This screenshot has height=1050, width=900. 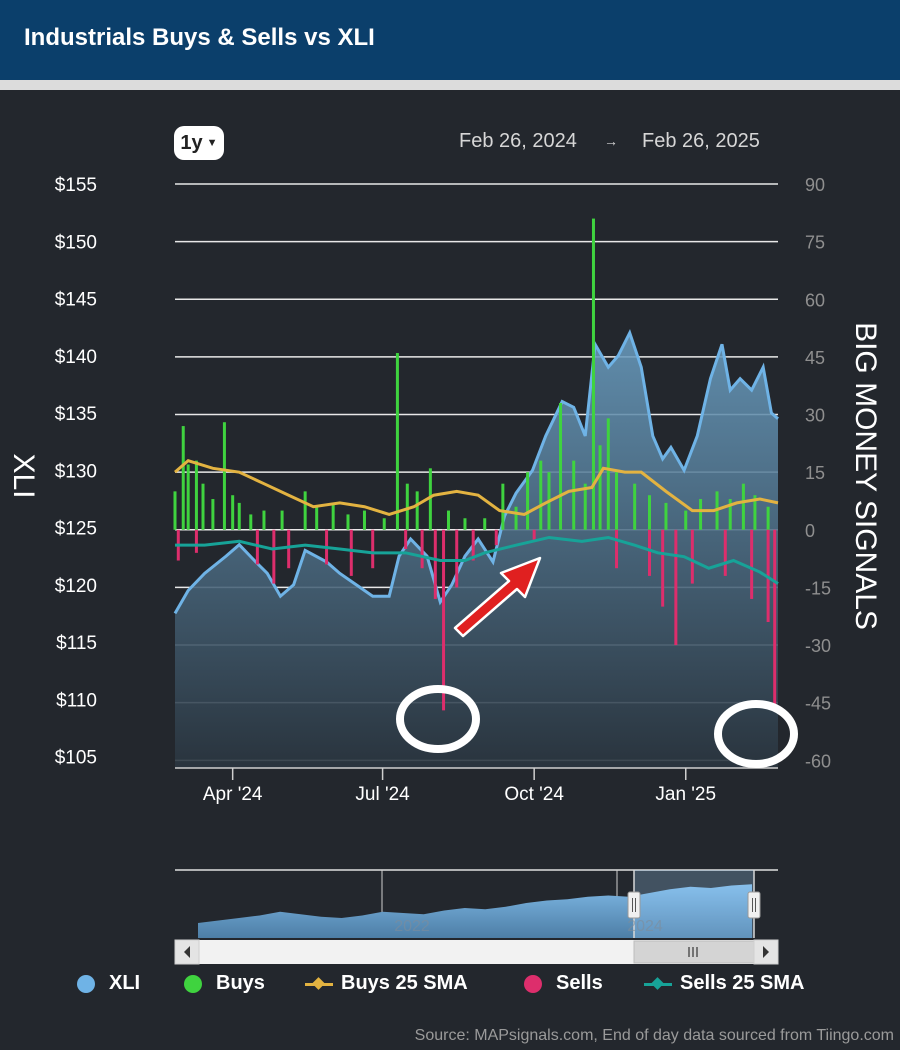 What do you see at coordinates (76, 529) in the screenshot?
I see `left-axis-tick-label: $125` at bounding box center [76, 529].